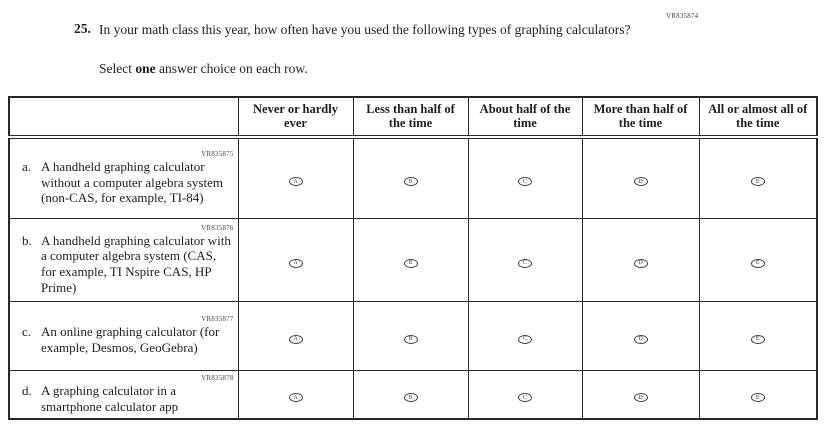 This screenshot has width=826, height=440. I want to click on row-code-c: VR835877, so click(217, 319).